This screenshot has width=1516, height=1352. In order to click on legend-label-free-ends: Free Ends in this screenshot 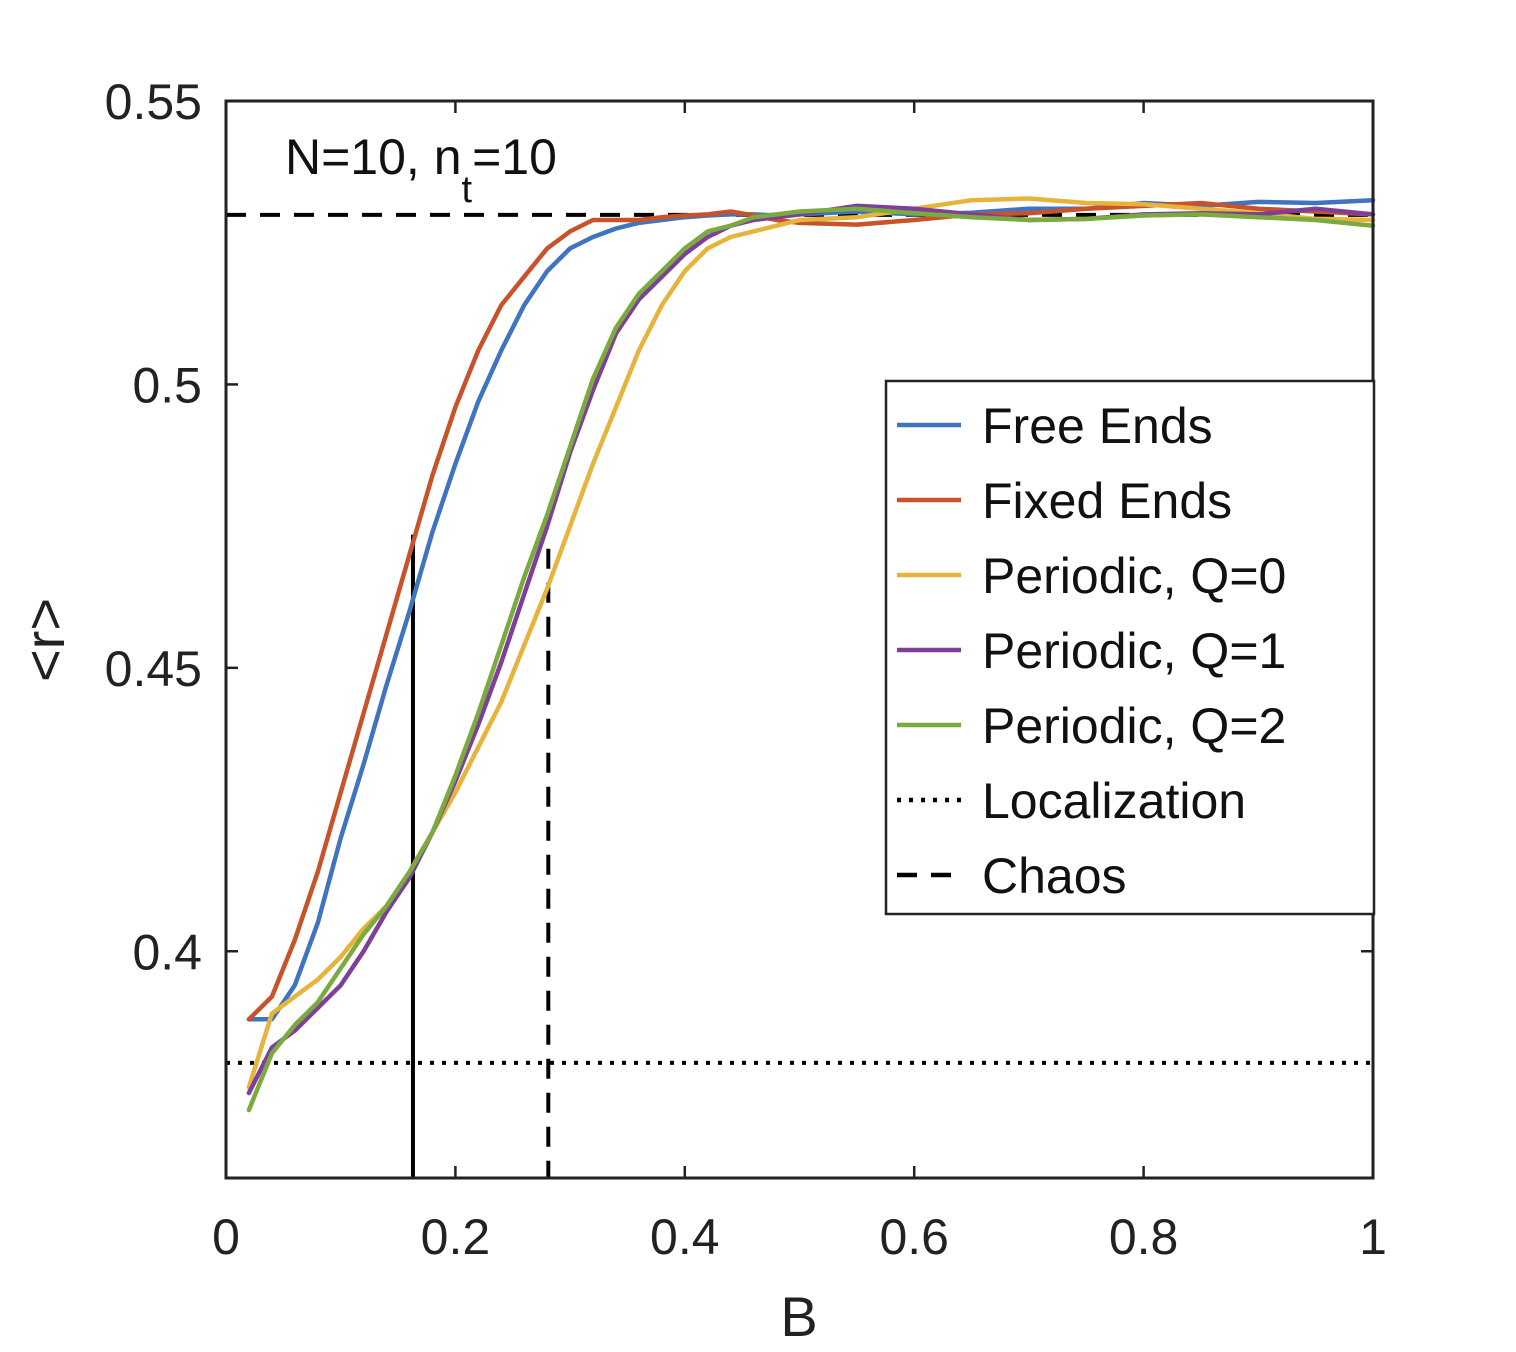, I will do `click(1097, 426)`.